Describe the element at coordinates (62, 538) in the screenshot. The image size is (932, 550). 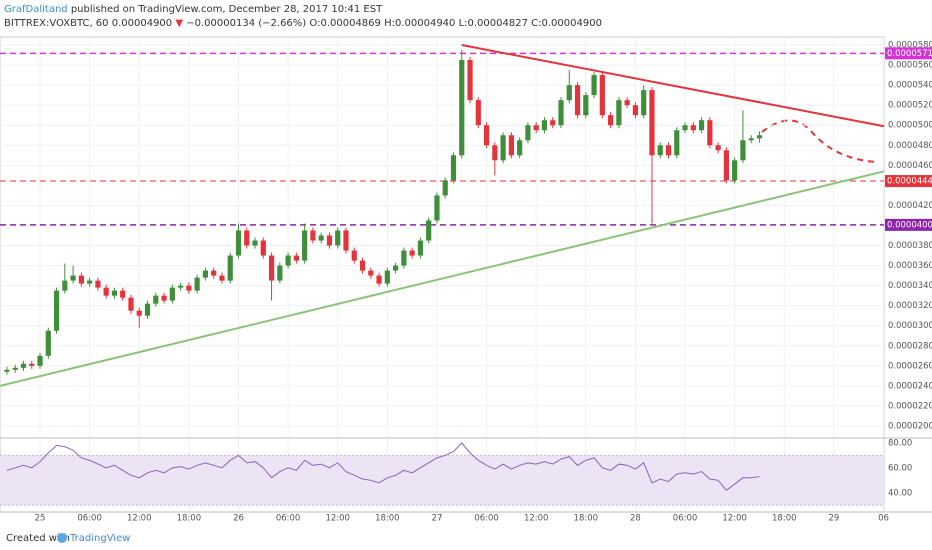
I see `logo` at that location.